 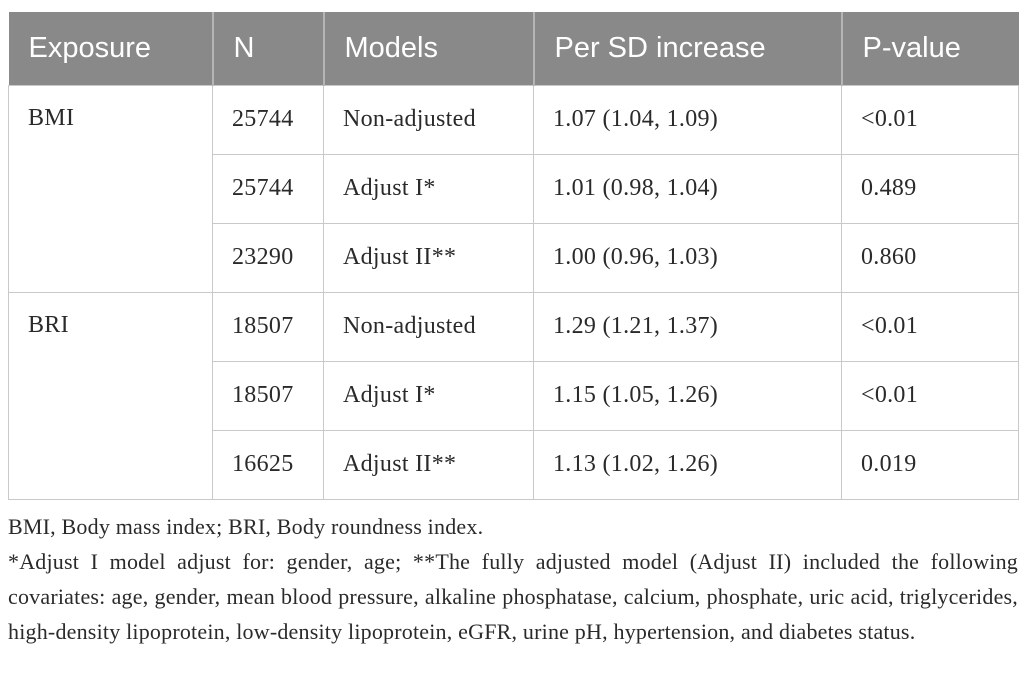 What do you see at coordinates (687, 326) in the screenshot?
I see `cell-per-sd: 1.29 (1.21, 1.37)` at bounding box center [687, 326].